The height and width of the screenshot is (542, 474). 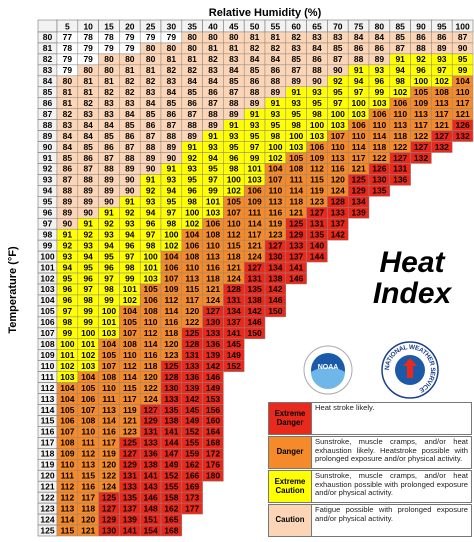 I want to click on row-header: 110, so click(x=48, y=366).